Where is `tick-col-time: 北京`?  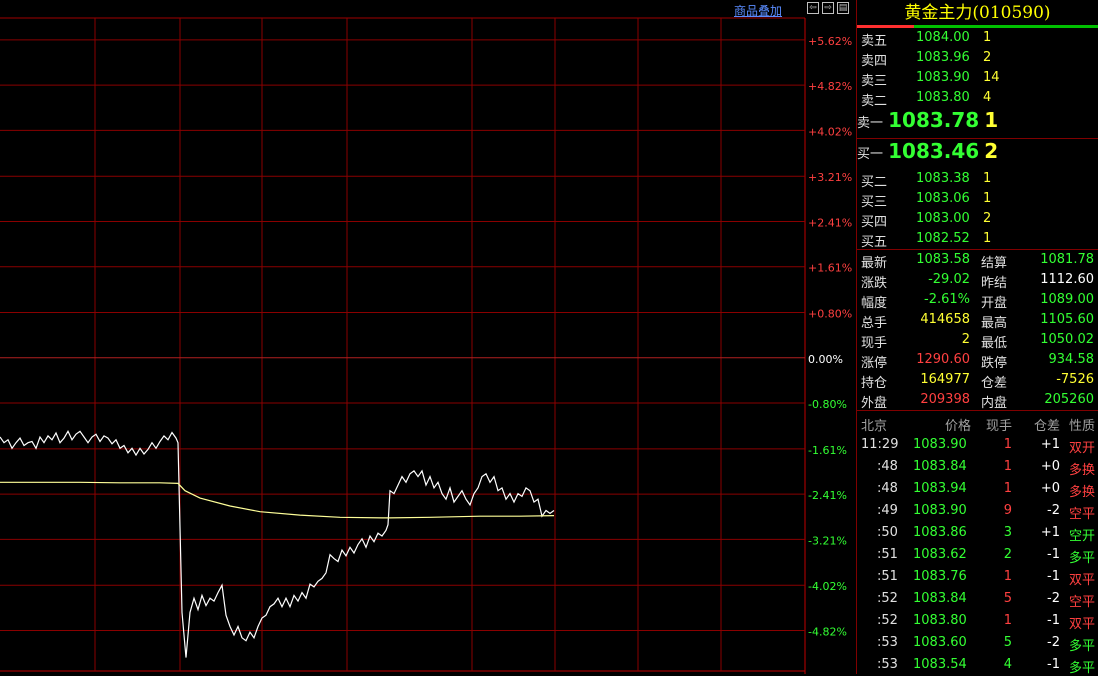 tick-col-time: 北京 is located at coordinates (874, 426).